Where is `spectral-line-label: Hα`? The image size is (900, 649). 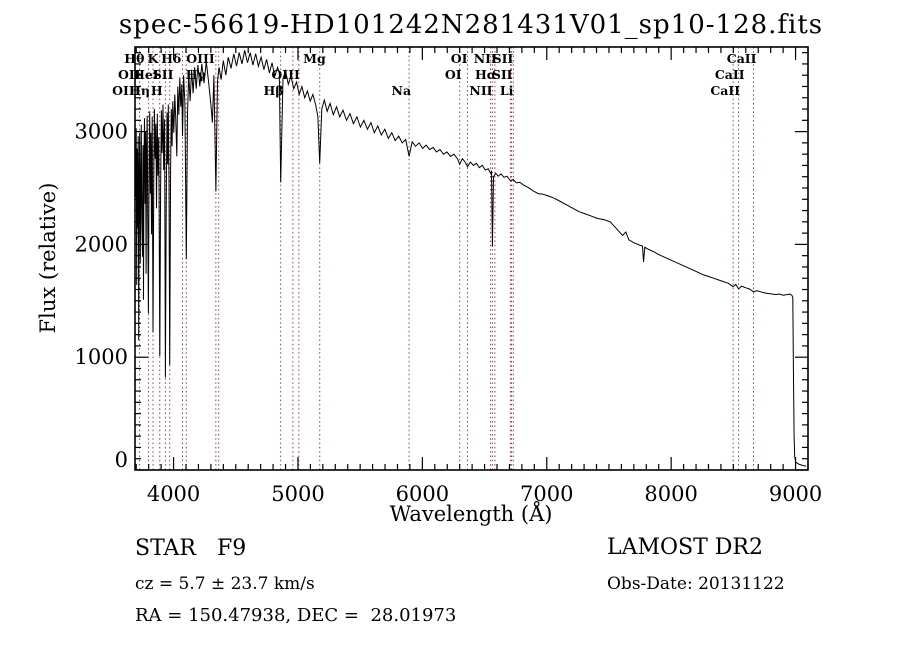
spectral-line-label: Hα is located at coordinates (486, 74).